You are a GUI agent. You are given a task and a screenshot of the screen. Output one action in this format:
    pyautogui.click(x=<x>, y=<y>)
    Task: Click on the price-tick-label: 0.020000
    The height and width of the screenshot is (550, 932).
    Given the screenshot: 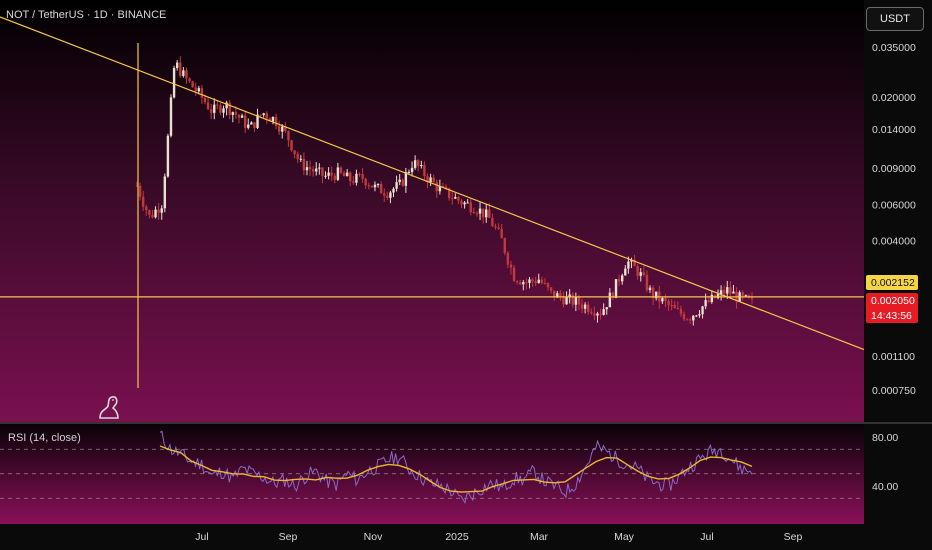 What is the action you would take?
    pyautogui.click(x=894, y=98)
    